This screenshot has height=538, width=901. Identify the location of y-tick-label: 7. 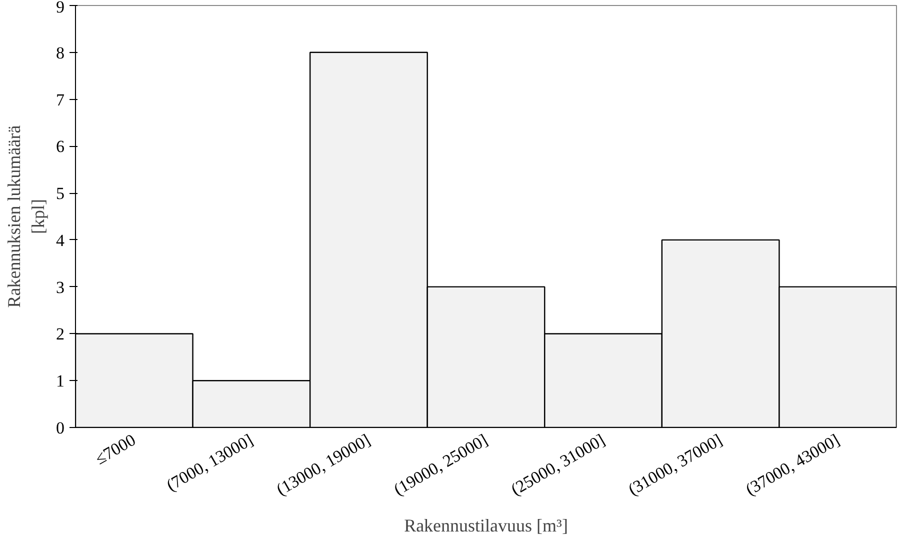
(60, 100).